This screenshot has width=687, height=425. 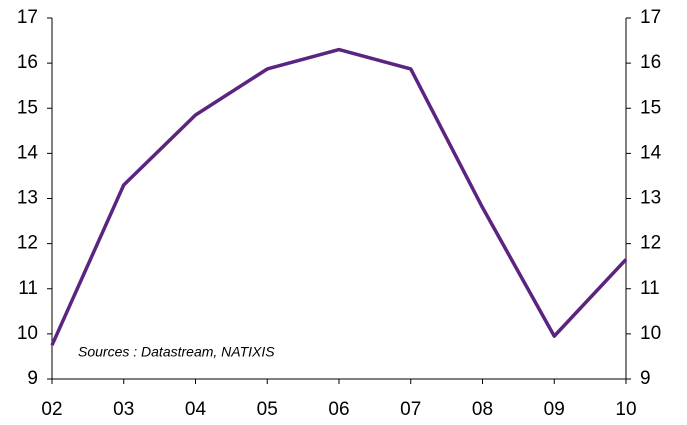 What do you see at coordinates (27, 17) in the screenshot?
I see `y-tick-label: 17` at bounding box center [27, 17].